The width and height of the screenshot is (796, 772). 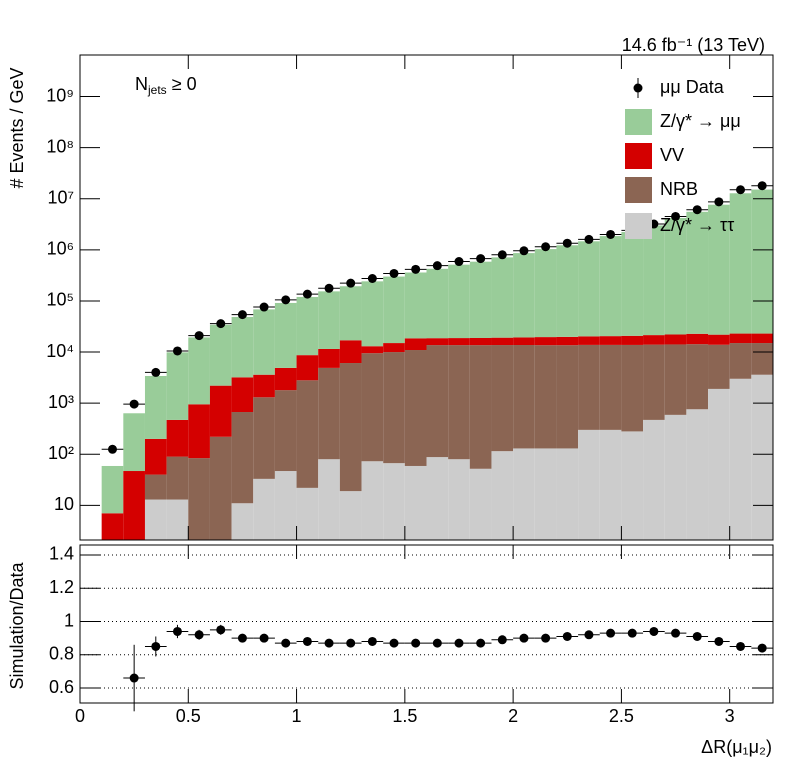 What do you see at coordinates (661, 190) in the screenshot?
I see `legend-item: NRB` at bounding box center [661, 190].